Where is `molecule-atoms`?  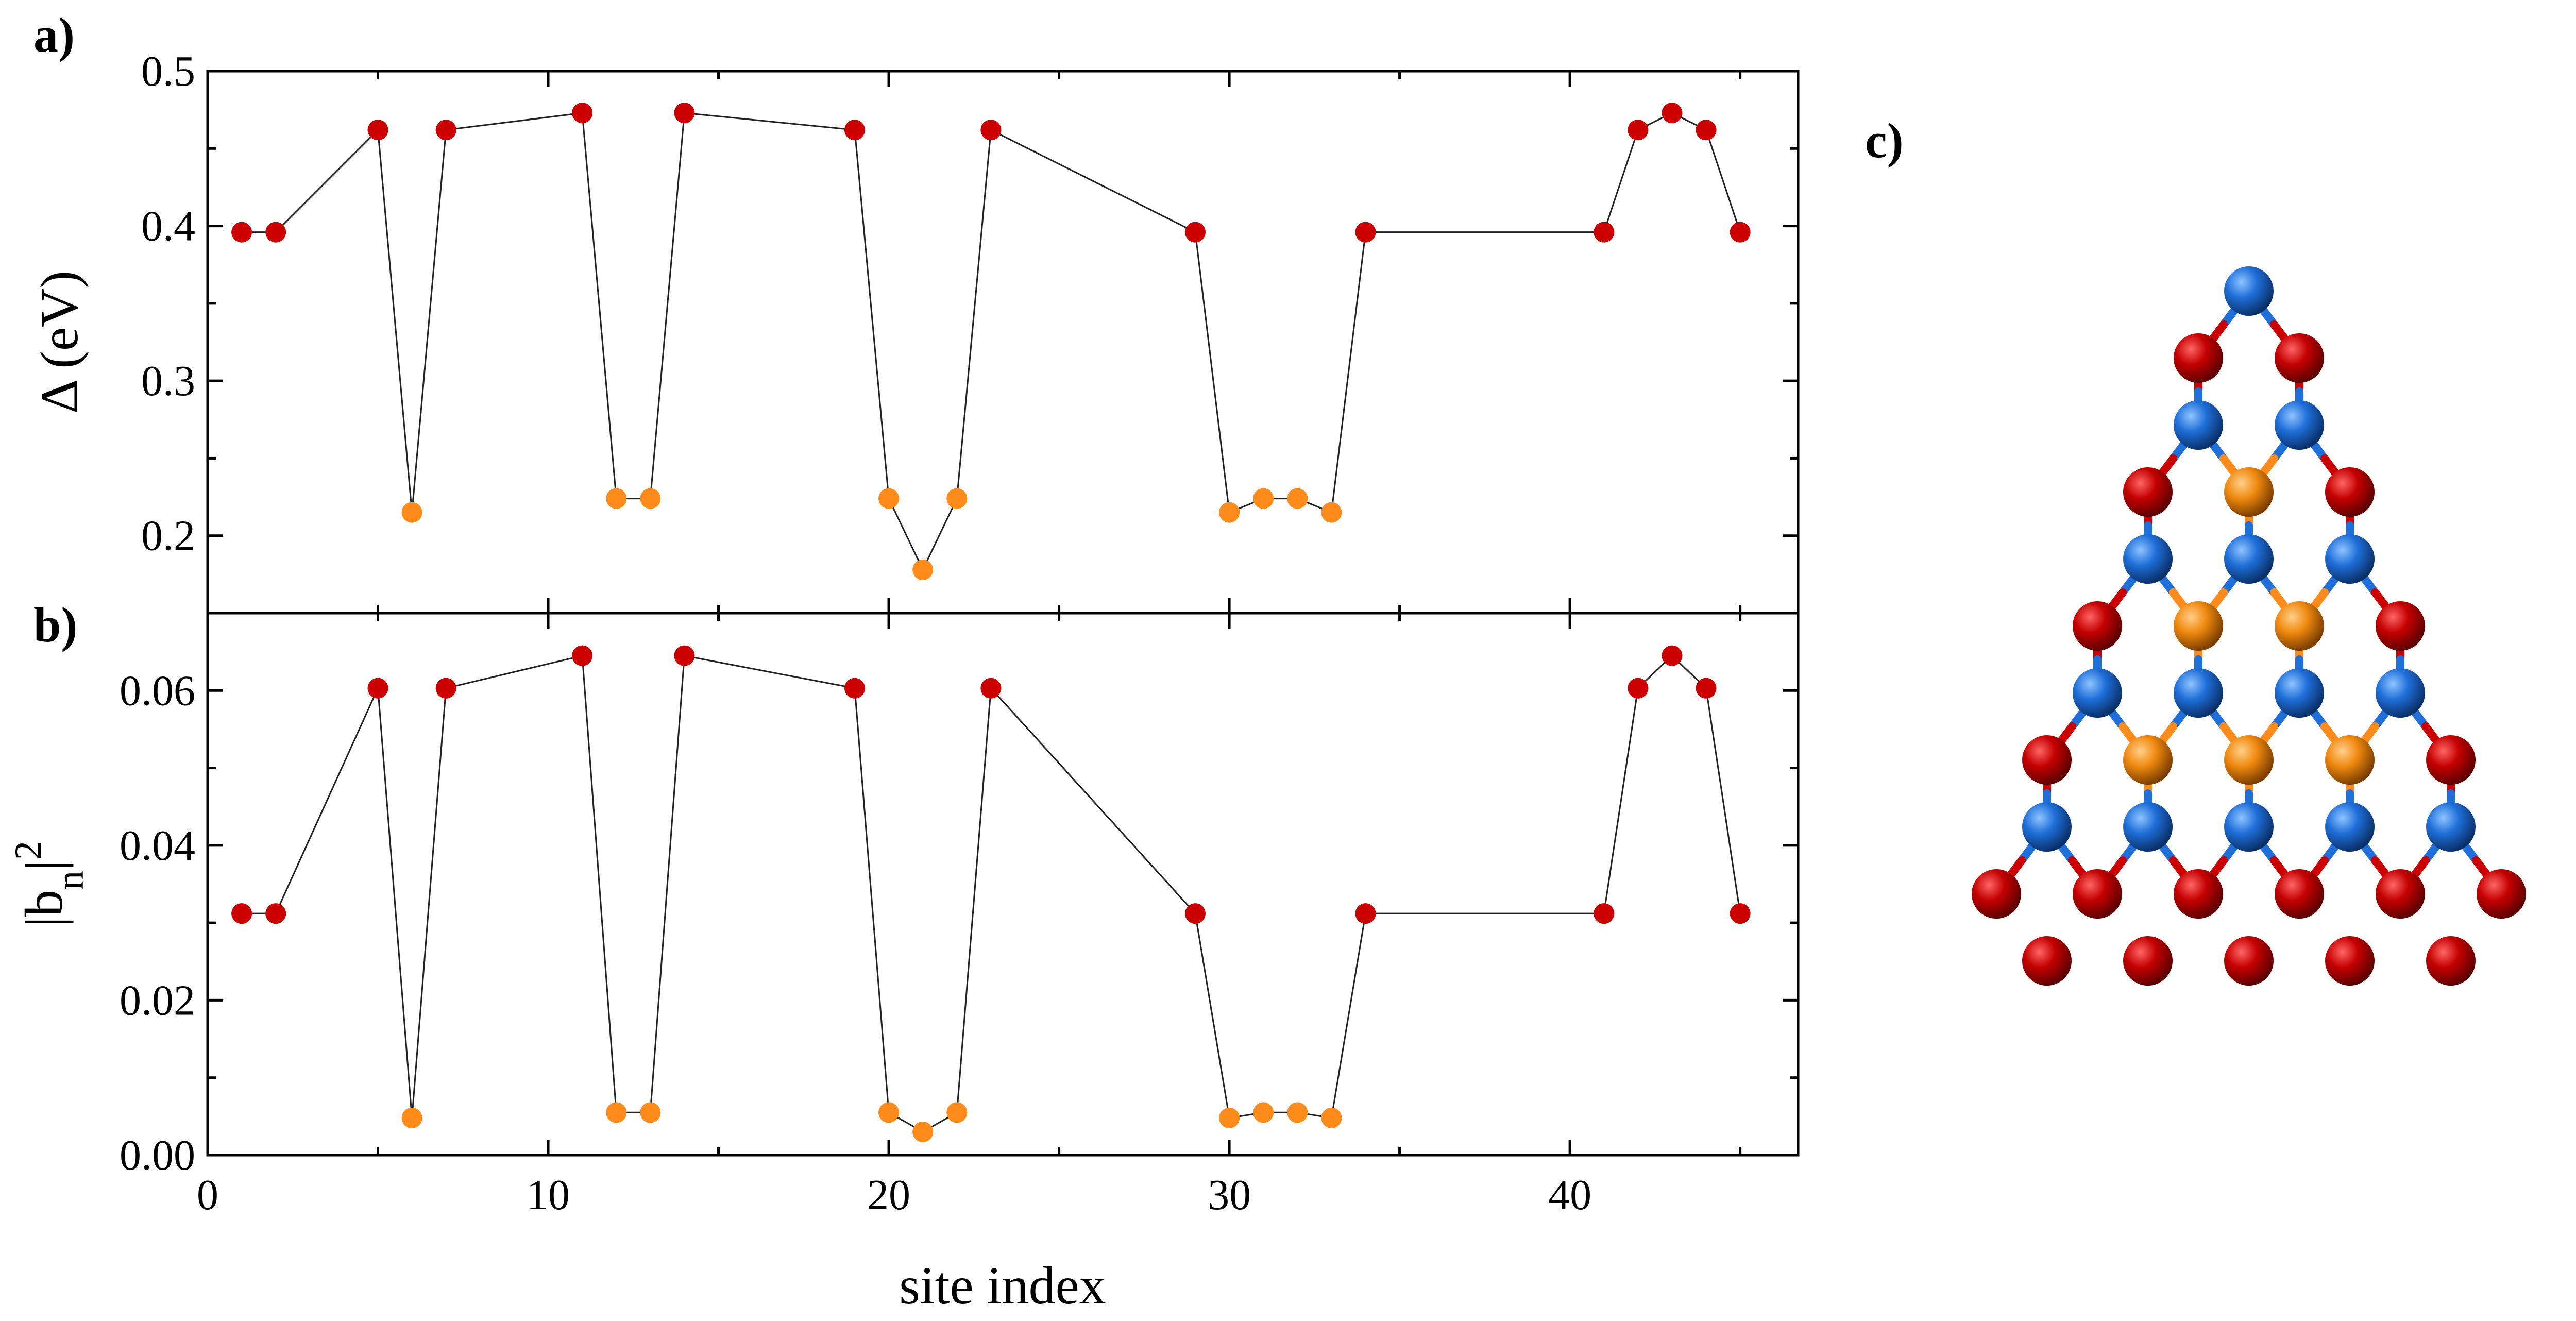 molecule-atoms is located at coordinates (2249, 626).